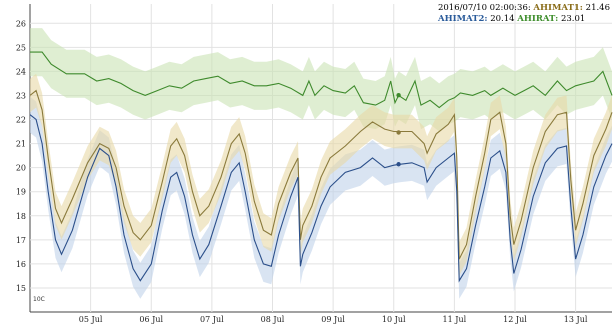 This screenshot has height=324, width=614. Describe the element at coordinates (21, 47) in the screenshot. I see `y-tick-label: 25` at that location.